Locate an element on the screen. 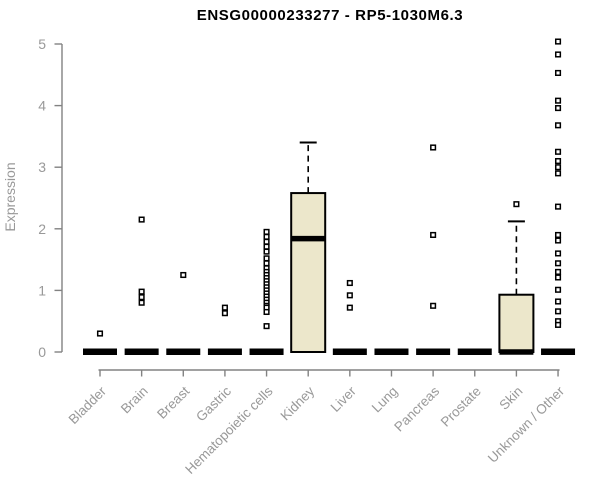 The width and height of the screenshot is (600, 500). x-tick-label: Pancreas is located at coordinates (416, 408).